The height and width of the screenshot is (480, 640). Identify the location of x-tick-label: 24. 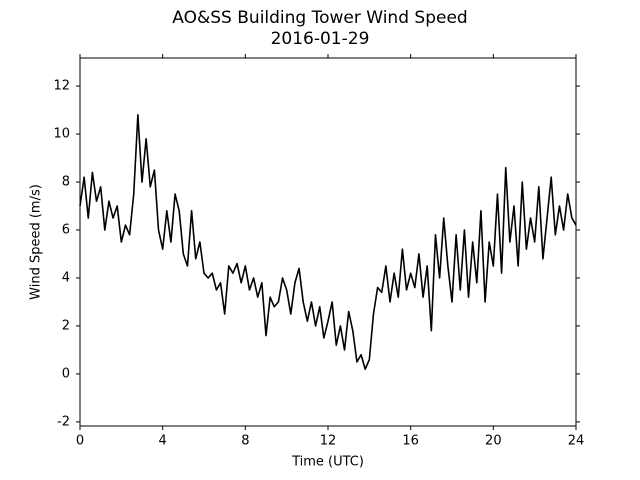
(576, 441).